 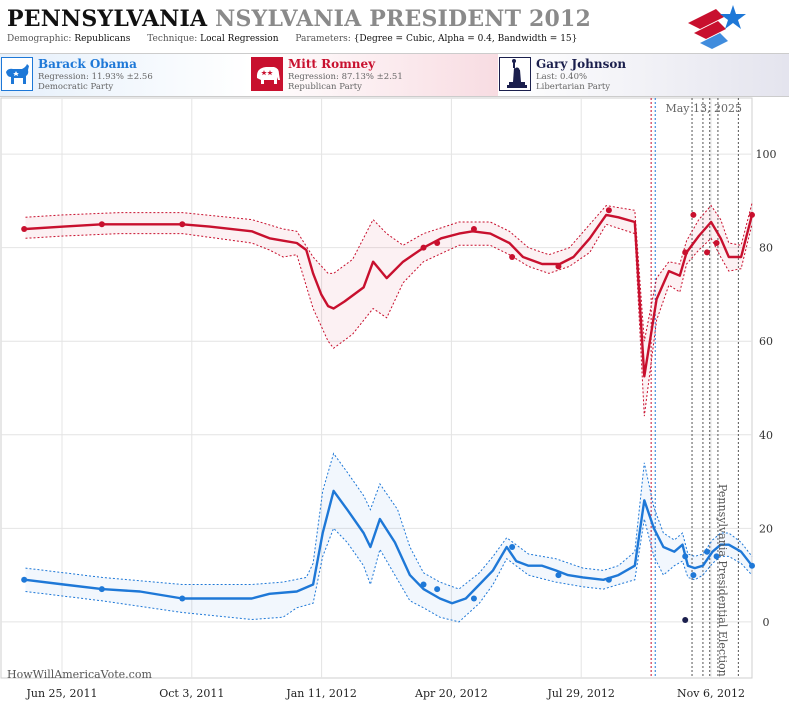 I want to click on technique-value: Local Regression, so click(x=239, y=39).